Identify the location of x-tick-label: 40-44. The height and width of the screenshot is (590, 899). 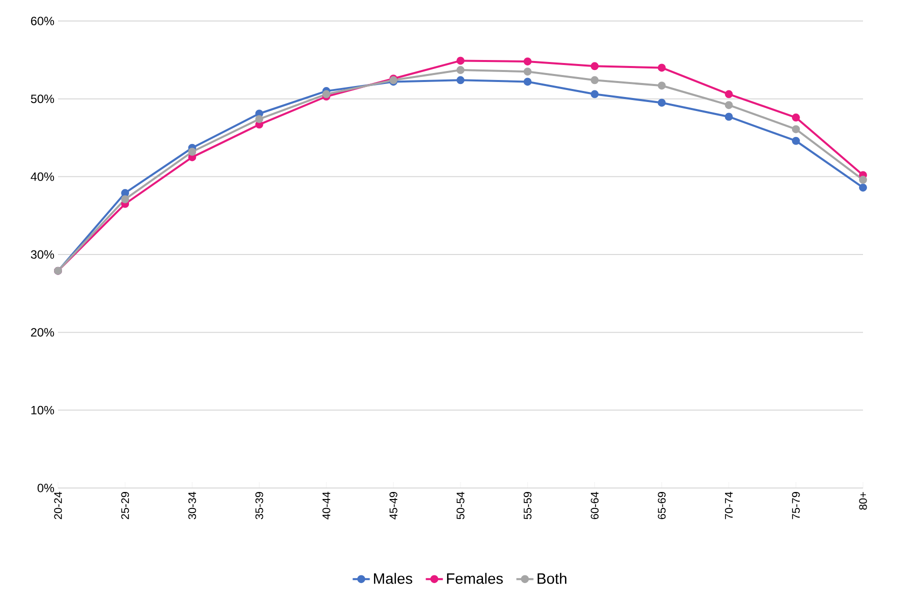
(326, 506).